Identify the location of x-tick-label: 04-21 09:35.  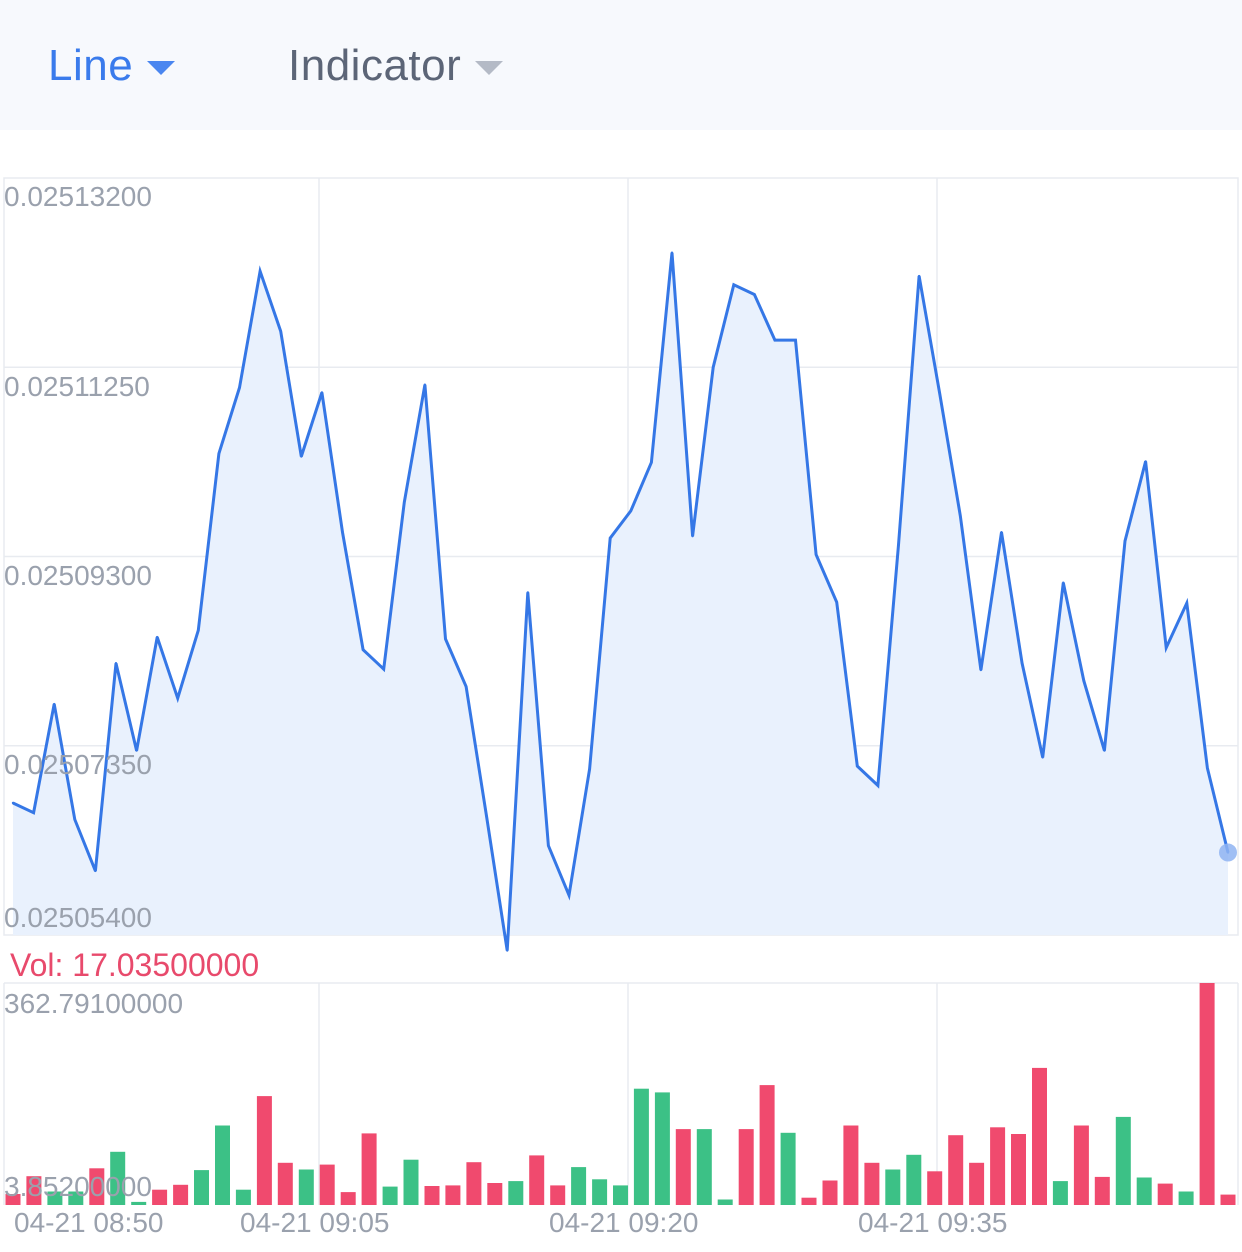
(932, 1222).